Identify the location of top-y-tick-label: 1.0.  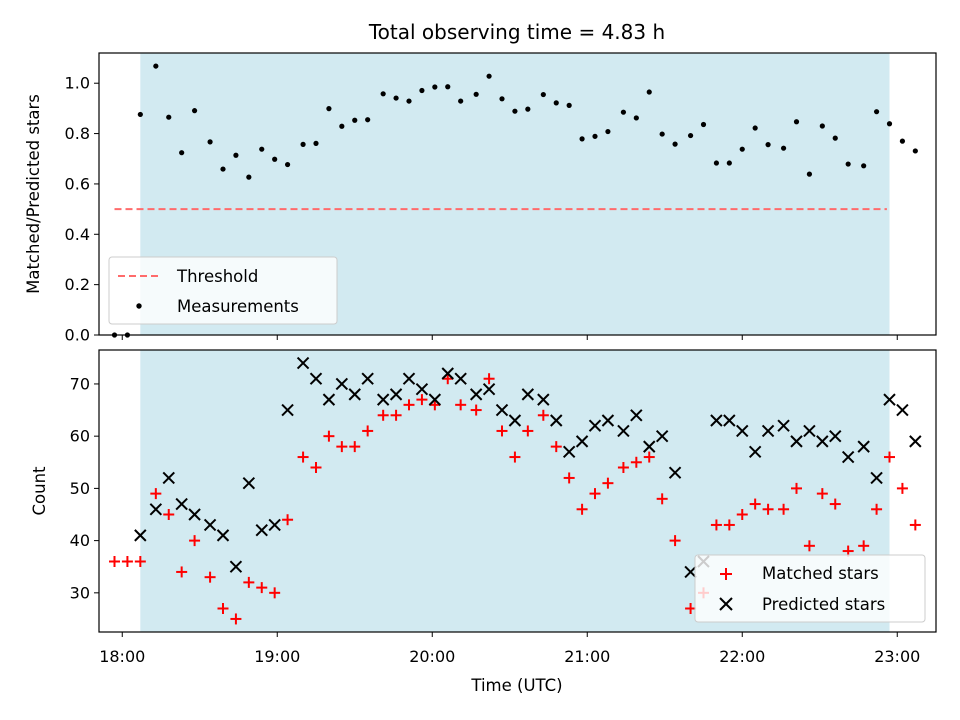
(77, 83).